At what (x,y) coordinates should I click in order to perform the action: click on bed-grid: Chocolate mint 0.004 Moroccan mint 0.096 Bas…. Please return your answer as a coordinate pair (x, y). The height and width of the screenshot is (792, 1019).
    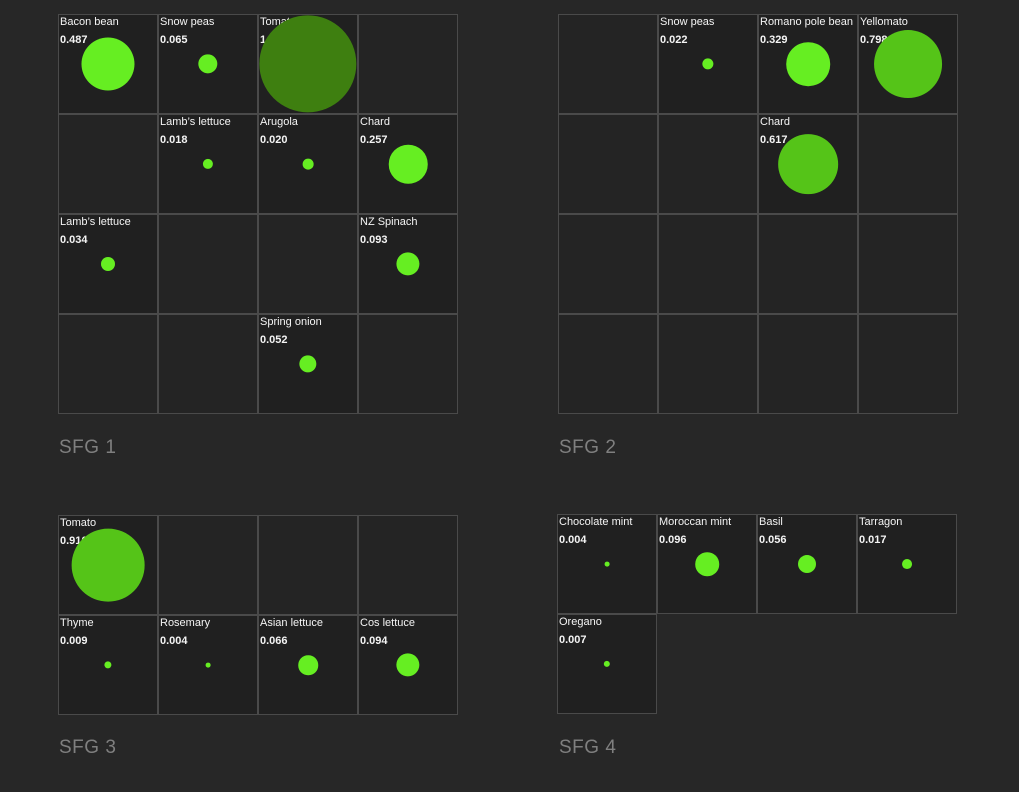
    Looking at the image, I should click on (757, 614).